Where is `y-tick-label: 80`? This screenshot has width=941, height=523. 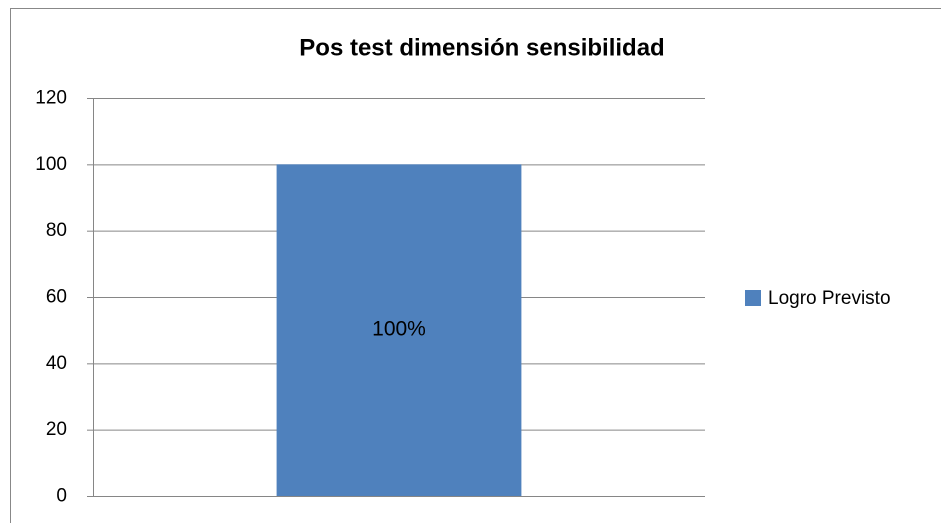
y-tick-label: 80 is located at coordinates (56, 230).